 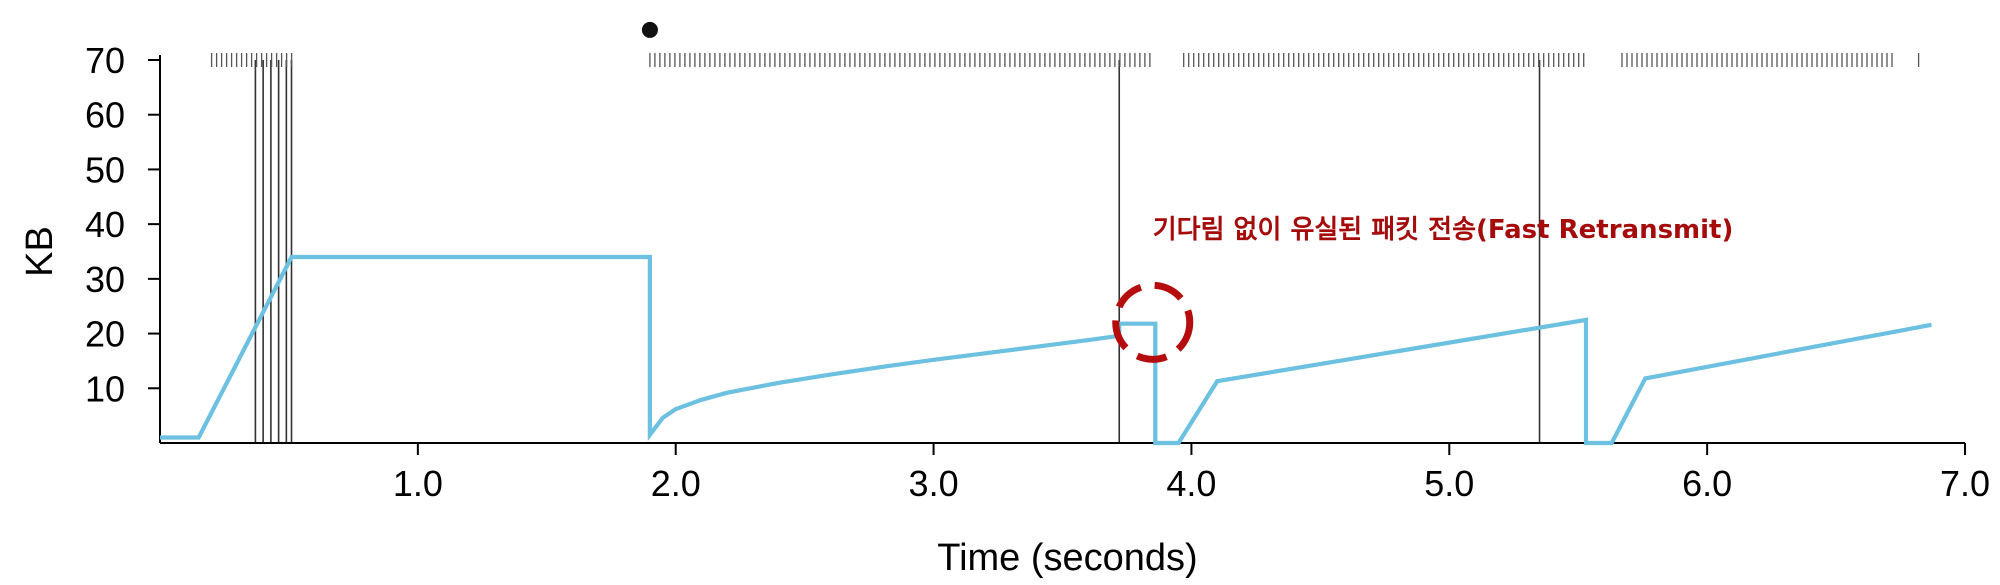 What do you see at coordinates (1707, 483) in the screenshot?
I see `x-tick-label: 6.0` at bounding box center [1707, 483].